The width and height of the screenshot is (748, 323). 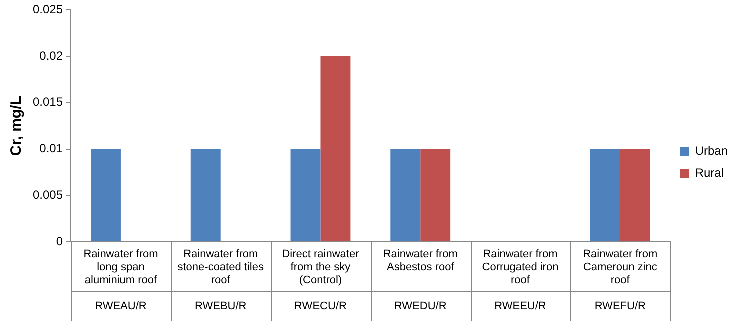 I want to click on legend-label: Urban, so click(x=711, y=151).